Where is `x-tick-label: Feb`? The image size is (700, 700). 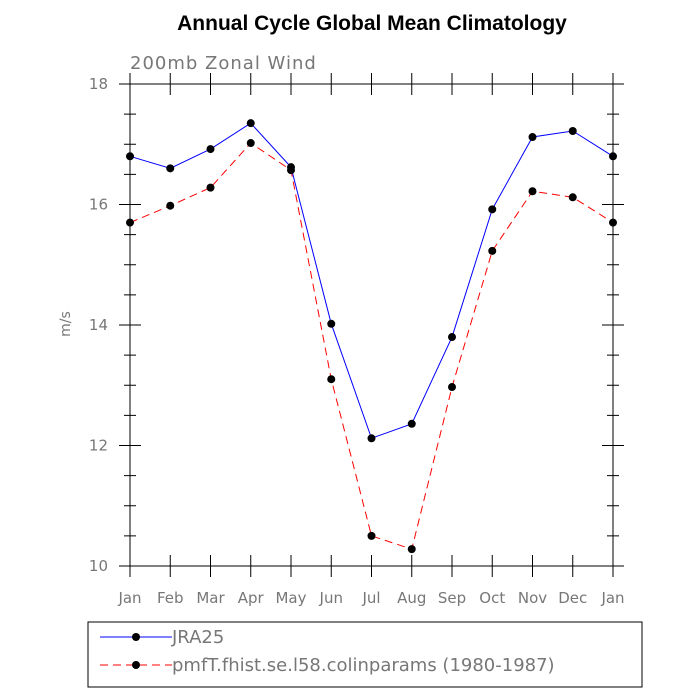
x-tick-label: Feb is located at coordinates (170, 598).